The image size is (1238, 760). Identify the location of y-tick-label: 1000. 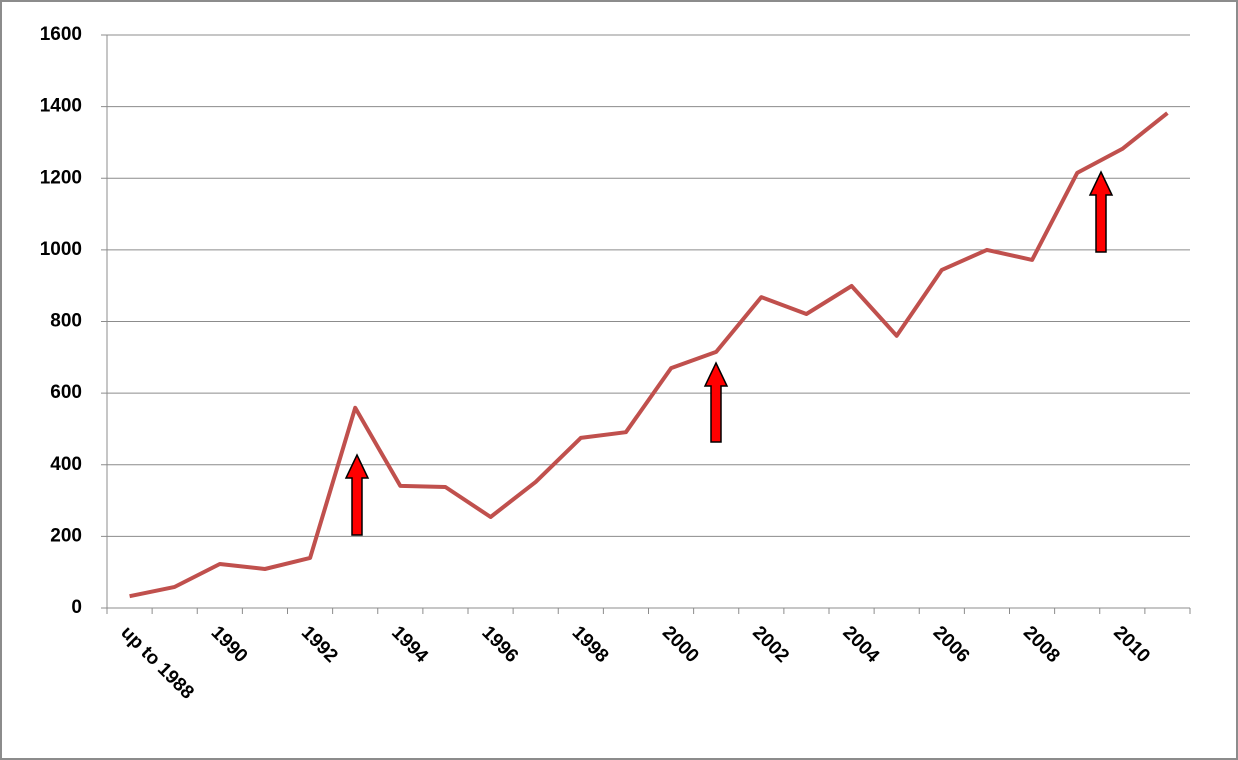
(61, 249).